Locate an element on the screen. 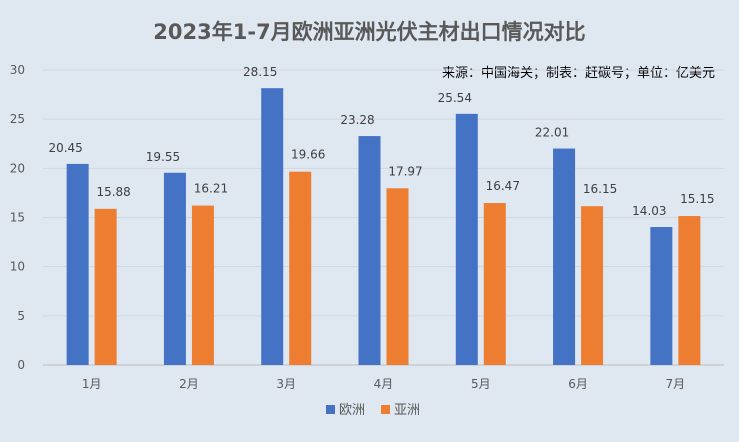 Image resolution: width=739 pixels, height=442 pixels. data-label: 19.55 is located at coordinates (163, 157).